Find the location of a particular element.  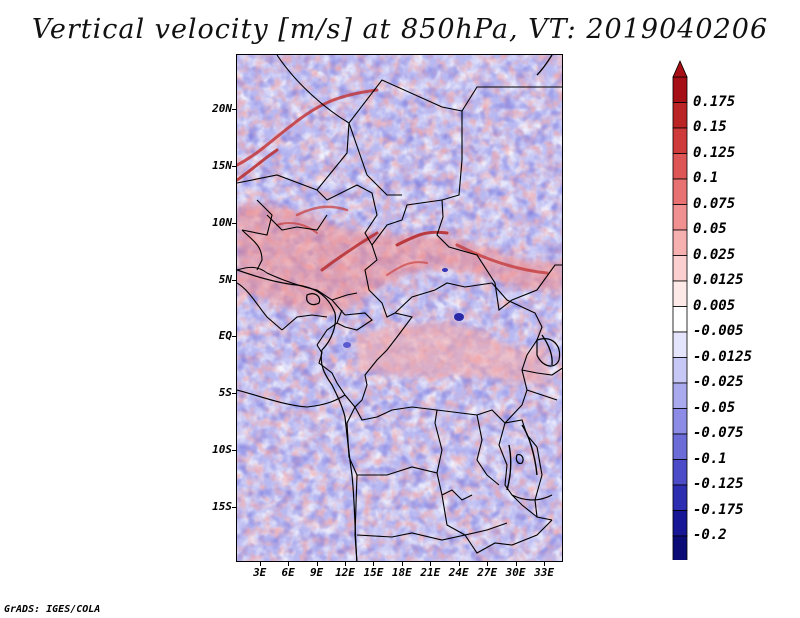

colorbar-label: -0.175 is located at coordinates (718, 509).